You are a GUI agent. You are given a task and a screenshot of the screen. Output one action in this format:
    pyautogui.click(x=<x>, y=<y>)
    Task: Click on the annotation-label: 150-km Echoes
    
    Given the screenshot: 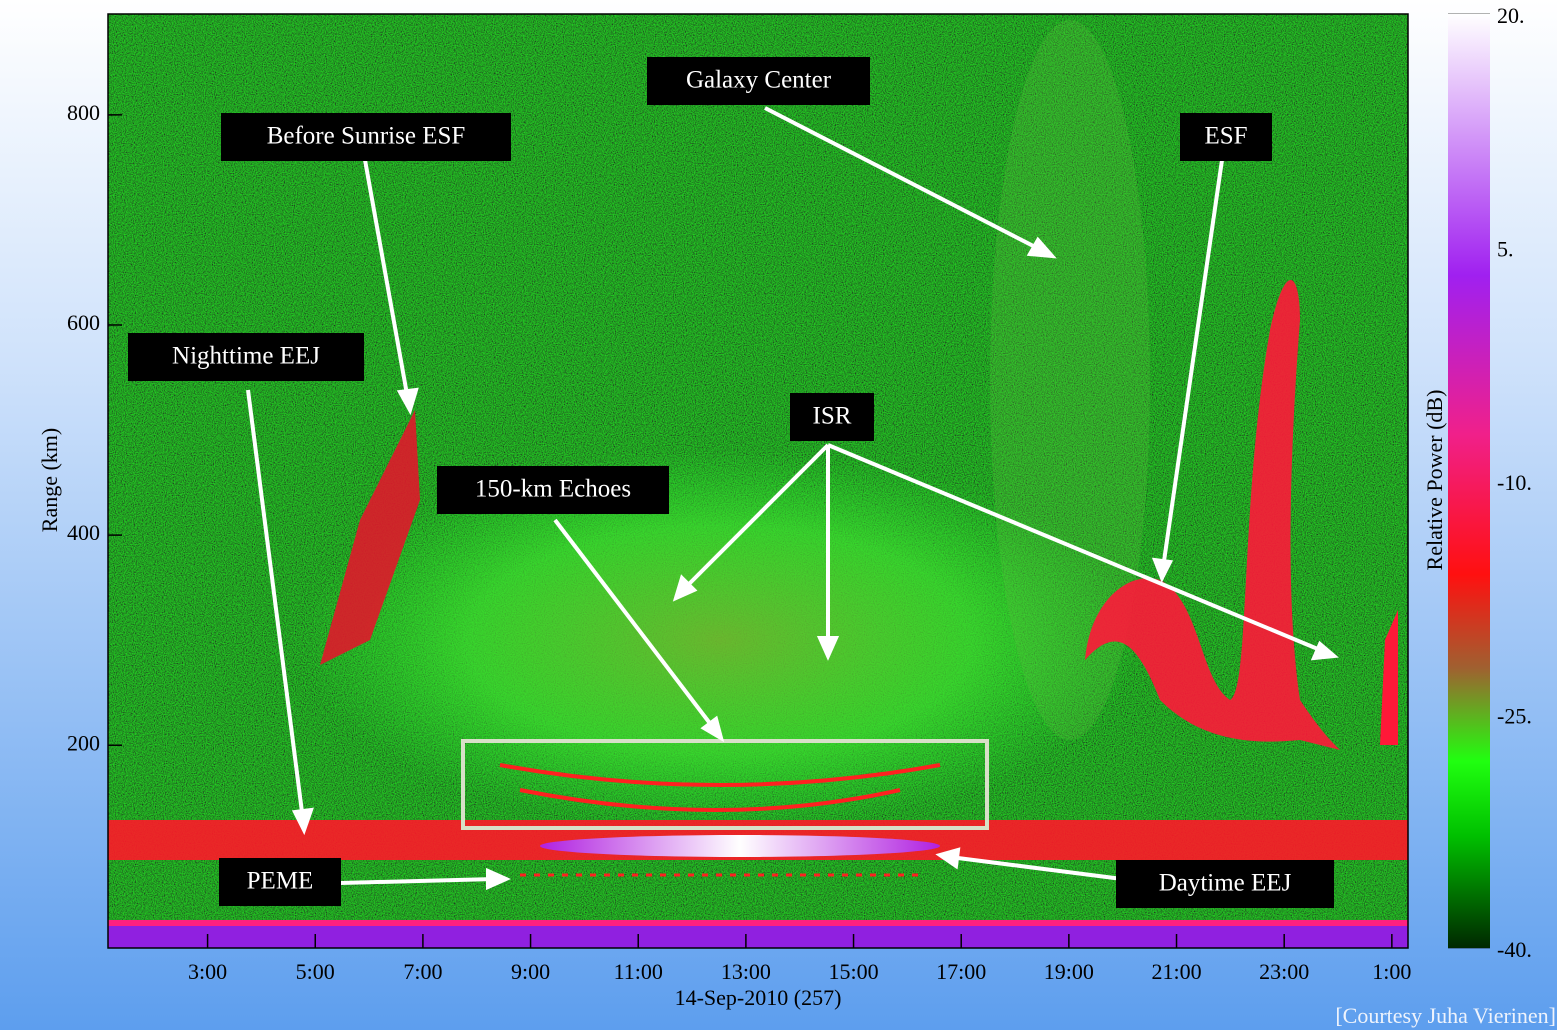 What is the action you would take?
    pyautogui.click(x=553, y=489)
    